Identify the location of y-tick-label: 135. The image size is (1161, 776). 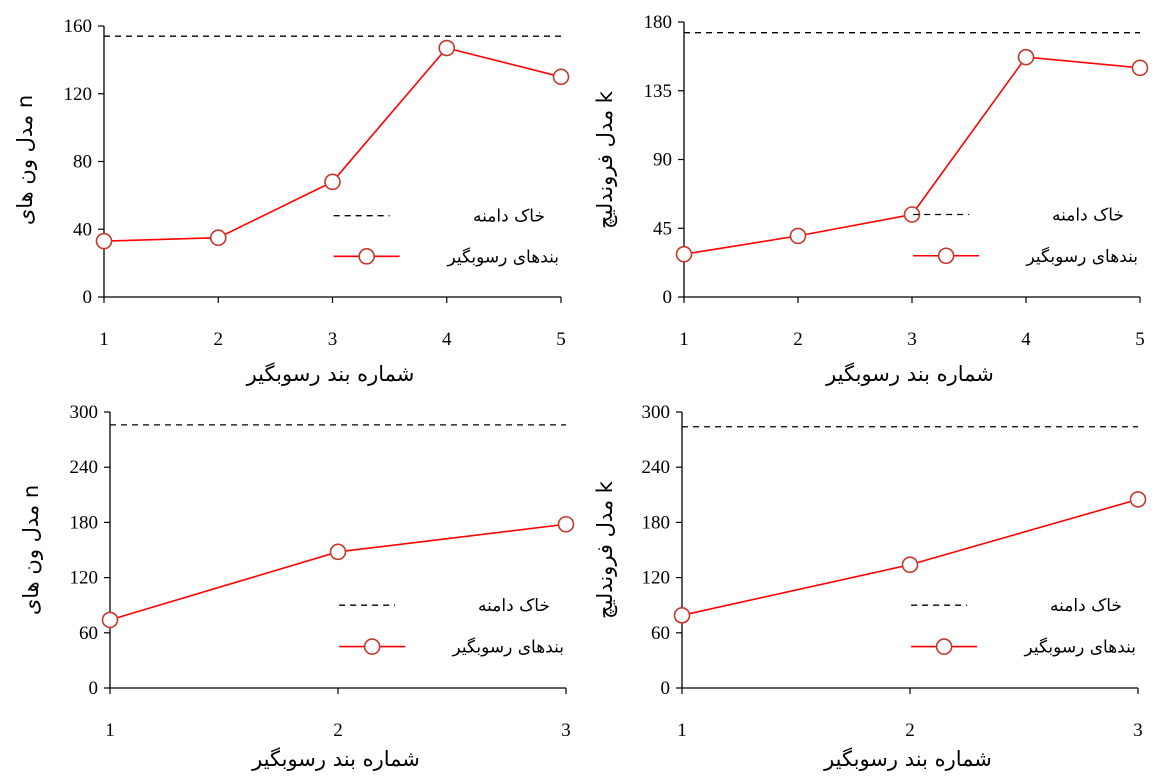
(658, 91).